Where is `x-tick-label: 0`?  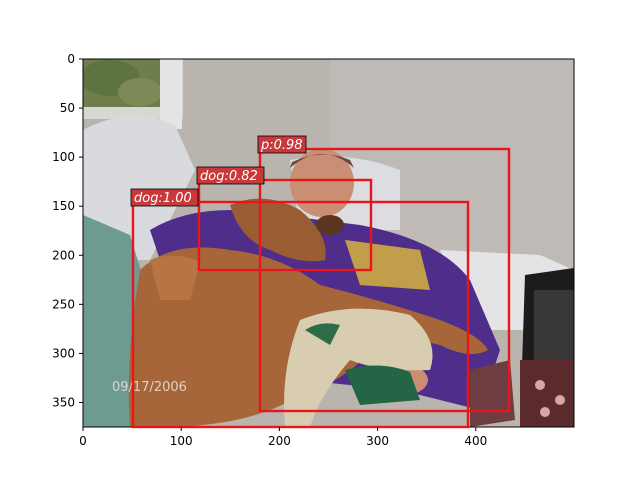 x-tick-label: 0 is located at coordinates (83, 441).